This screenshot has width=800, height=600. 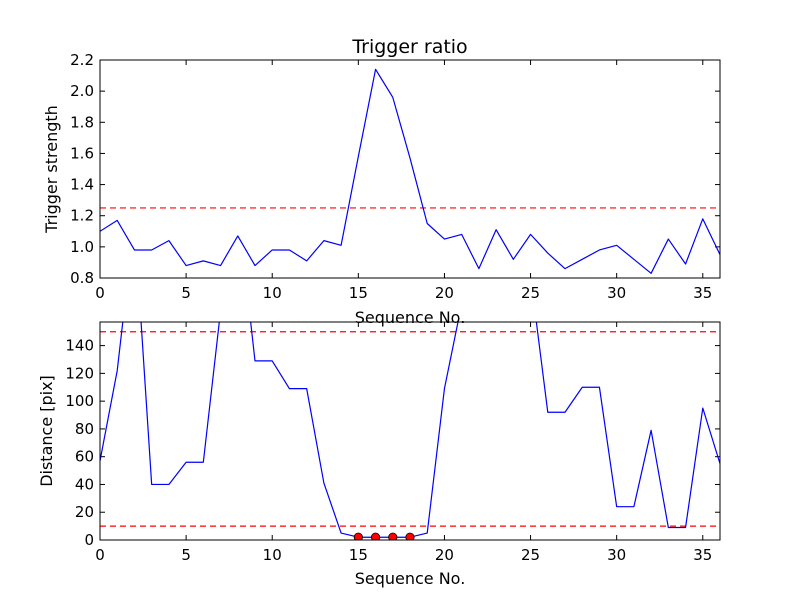 What do you see at coordinates (82, 153) in the screenshot?
I see `y-tick-label: 1.6` at bounding box center [82, 153].